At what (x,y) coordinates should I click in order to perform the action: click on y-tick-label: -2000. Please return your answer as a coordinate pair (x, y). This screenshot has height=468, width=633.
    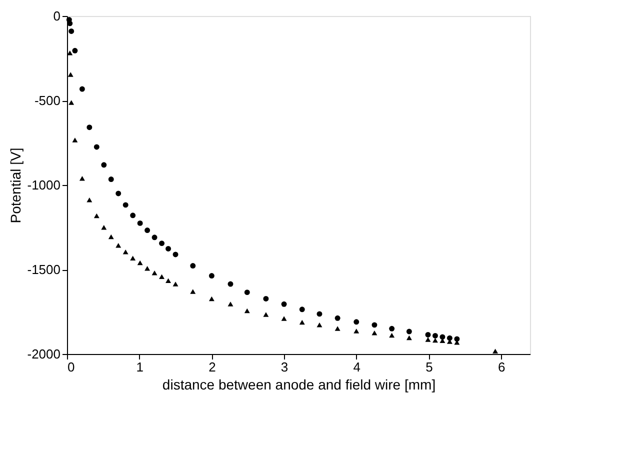
    Looking at the image, I should click on (43, 354).